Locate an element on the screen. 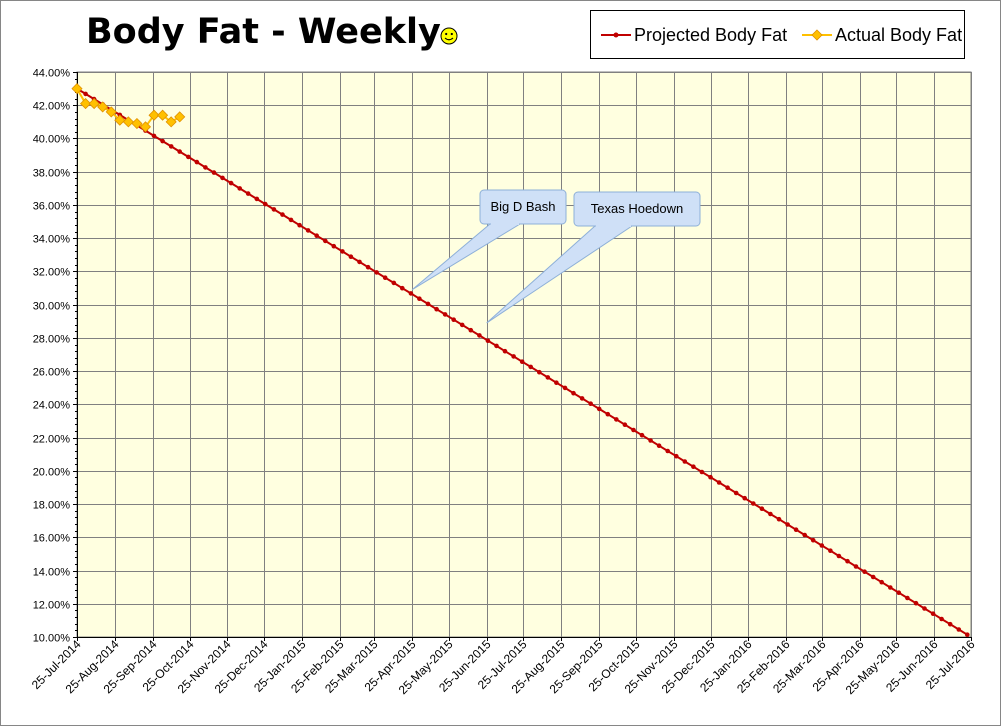  legend-item-projected: Projected Body Fat is located at coordinates (694, 35).